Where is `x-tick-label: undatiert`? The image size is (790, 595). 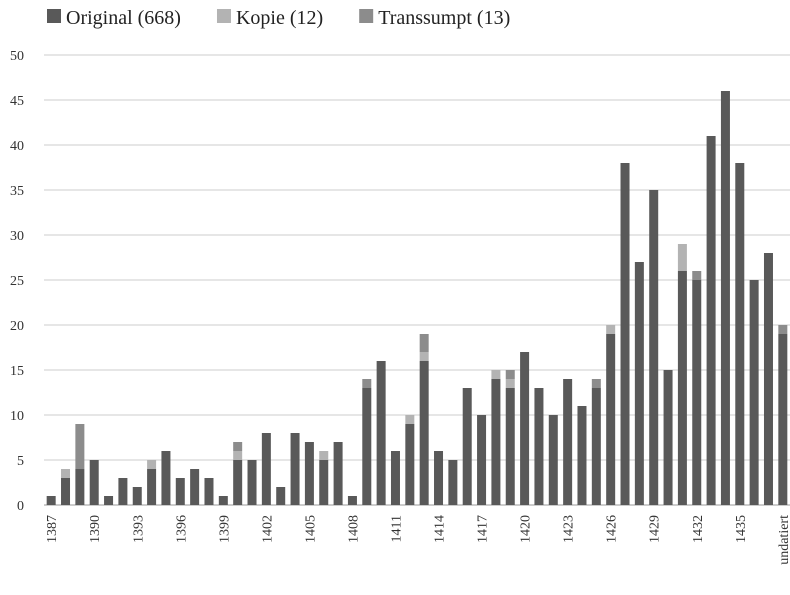 x-tick-label: undatiert is located at coordinates (783, 540).